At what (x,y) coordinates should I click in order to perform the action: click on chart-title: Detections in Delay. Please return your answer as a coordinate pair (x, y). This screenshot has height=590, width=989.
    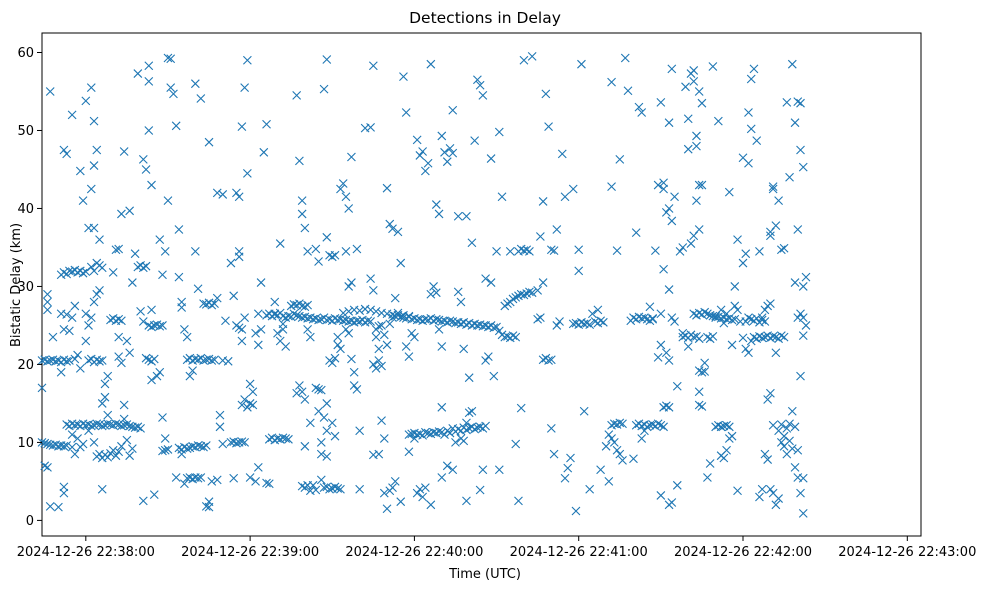
    Looking at the image, I should click on (485, 18).